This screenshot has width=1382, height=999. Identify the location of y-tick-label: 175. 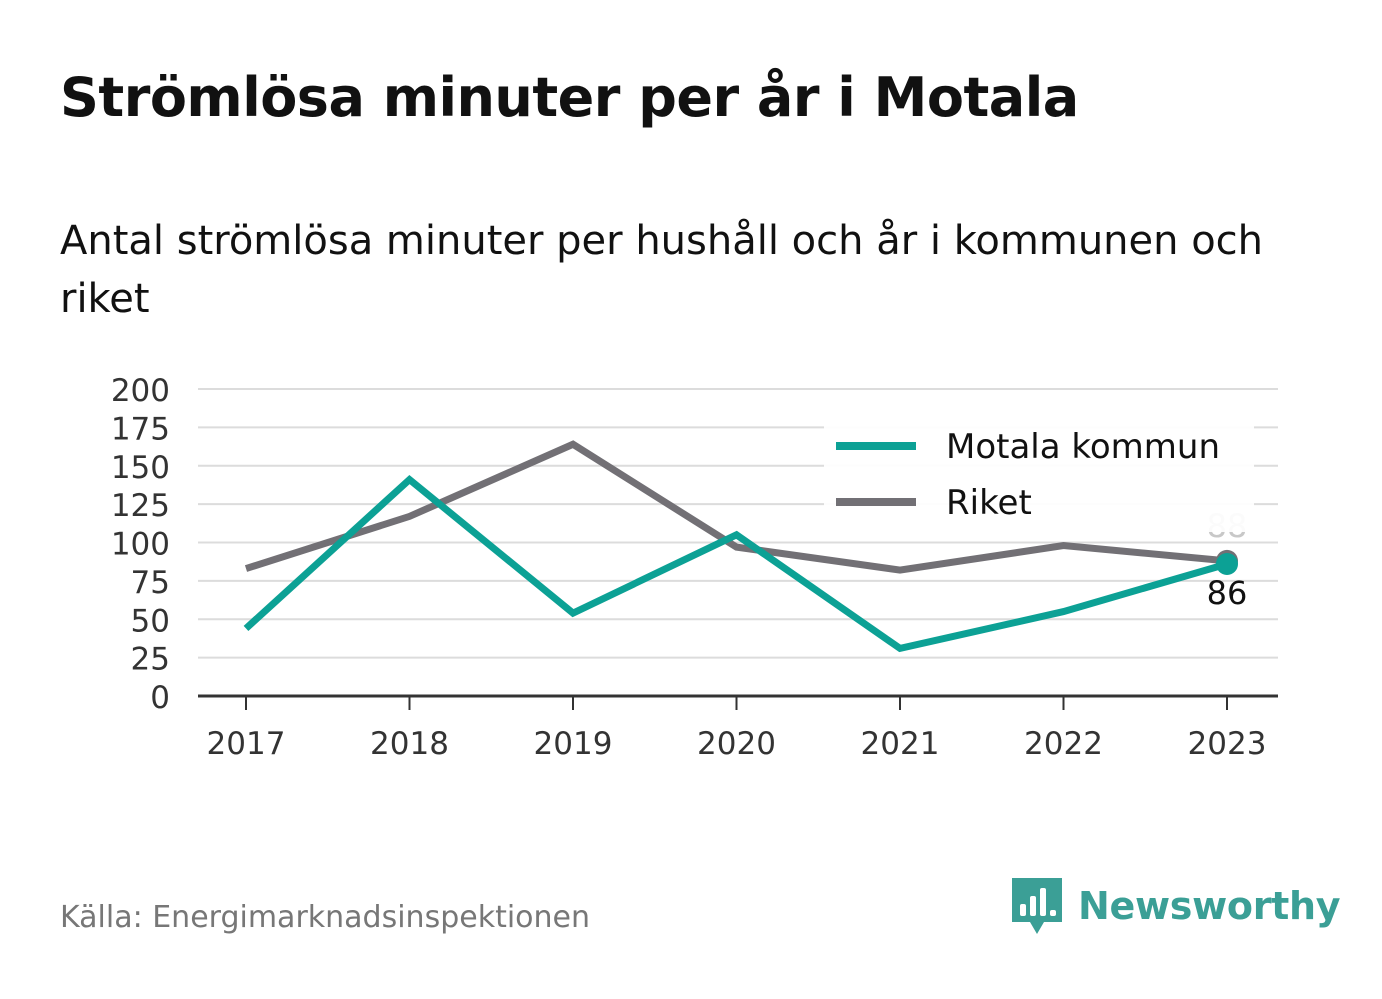
(140, 429).